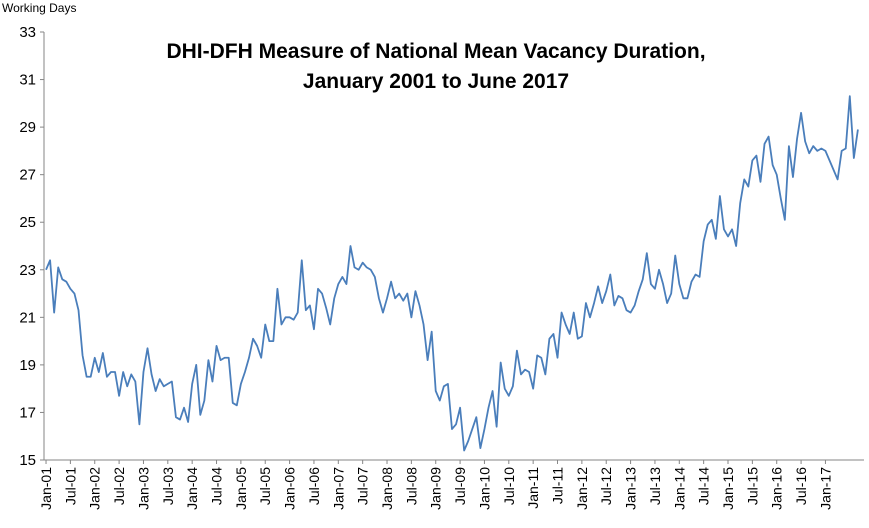 This screenshot has width=869, height=528. What do you see at coordinates (27, 80) in the screenshot?
I see `y-tick-label: 31` at bounding box center [27, 80].